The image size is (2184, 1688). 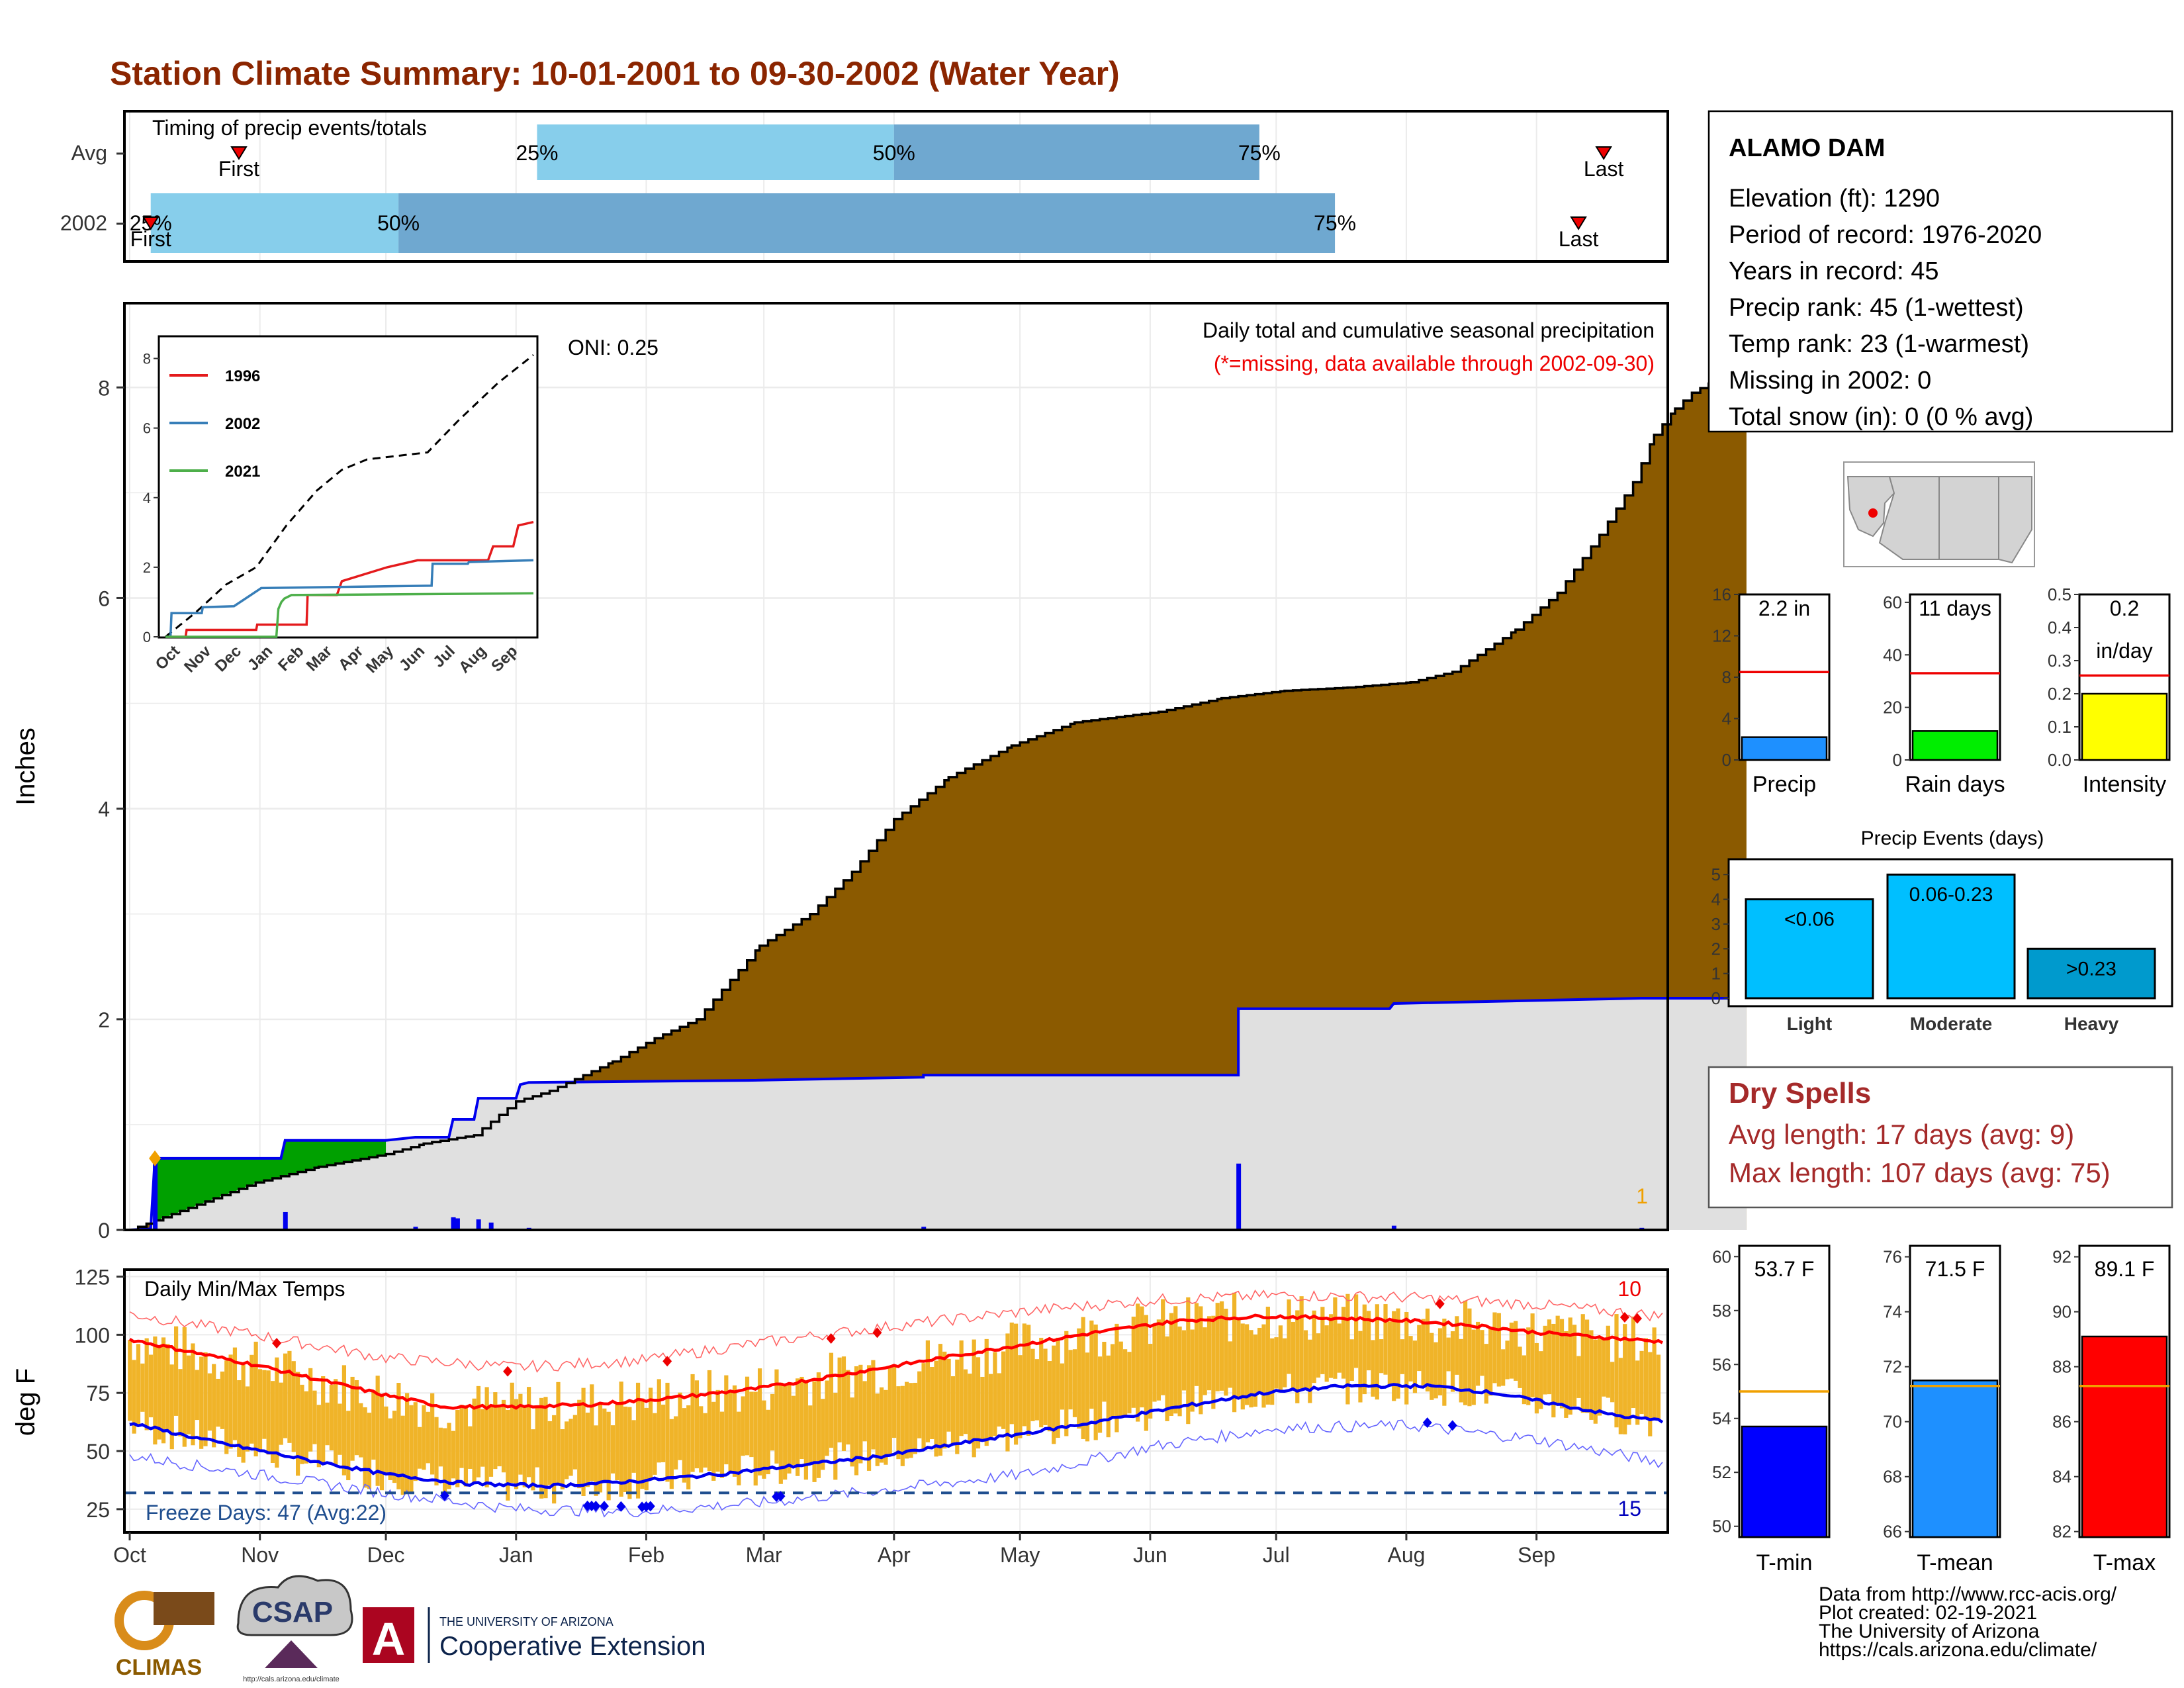 What do you see at coordinates (2061, 1312) in the screenshot?
I see `temp-summary-y-tick-label: 90` at bounding box center [2061, 1312].